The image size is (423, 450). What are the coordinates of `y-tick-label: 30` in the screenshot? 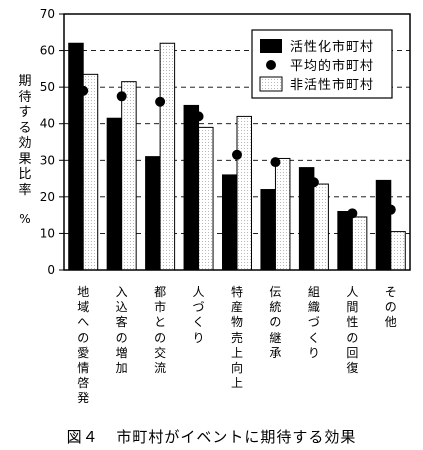 It's located at (47, 160).